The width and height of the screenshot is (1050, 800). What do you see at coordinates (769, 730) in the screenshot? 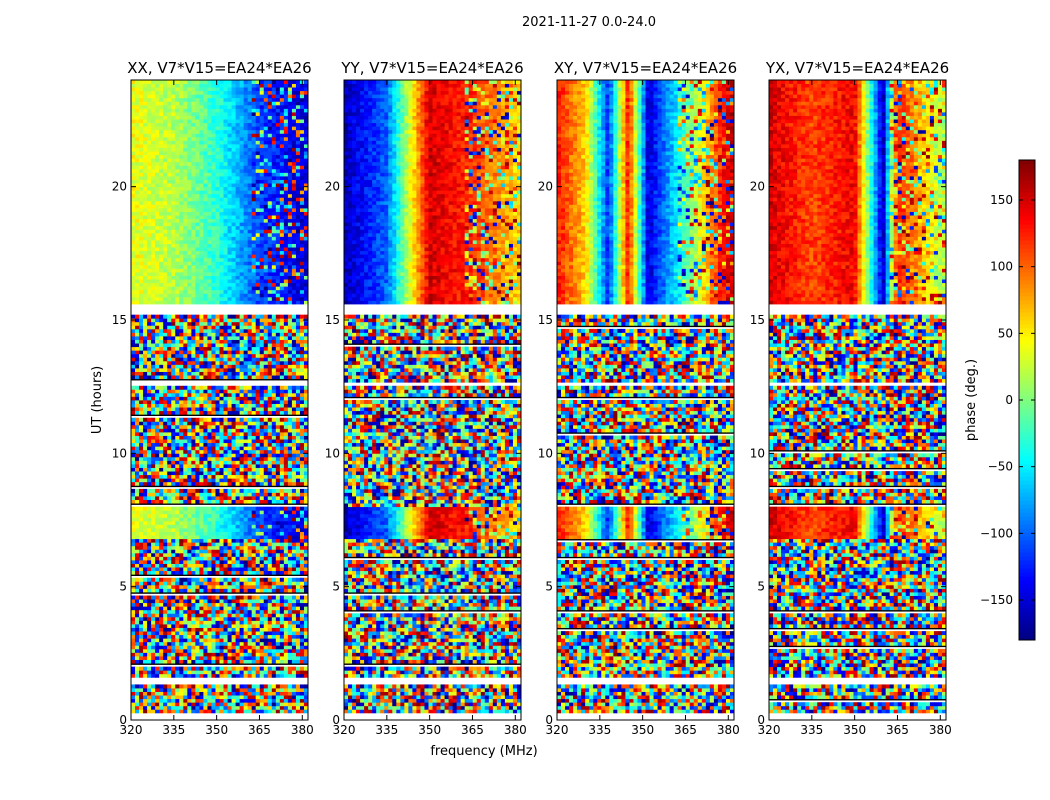
I see `x-tick-label: 320` at bounding box center [769, 730].